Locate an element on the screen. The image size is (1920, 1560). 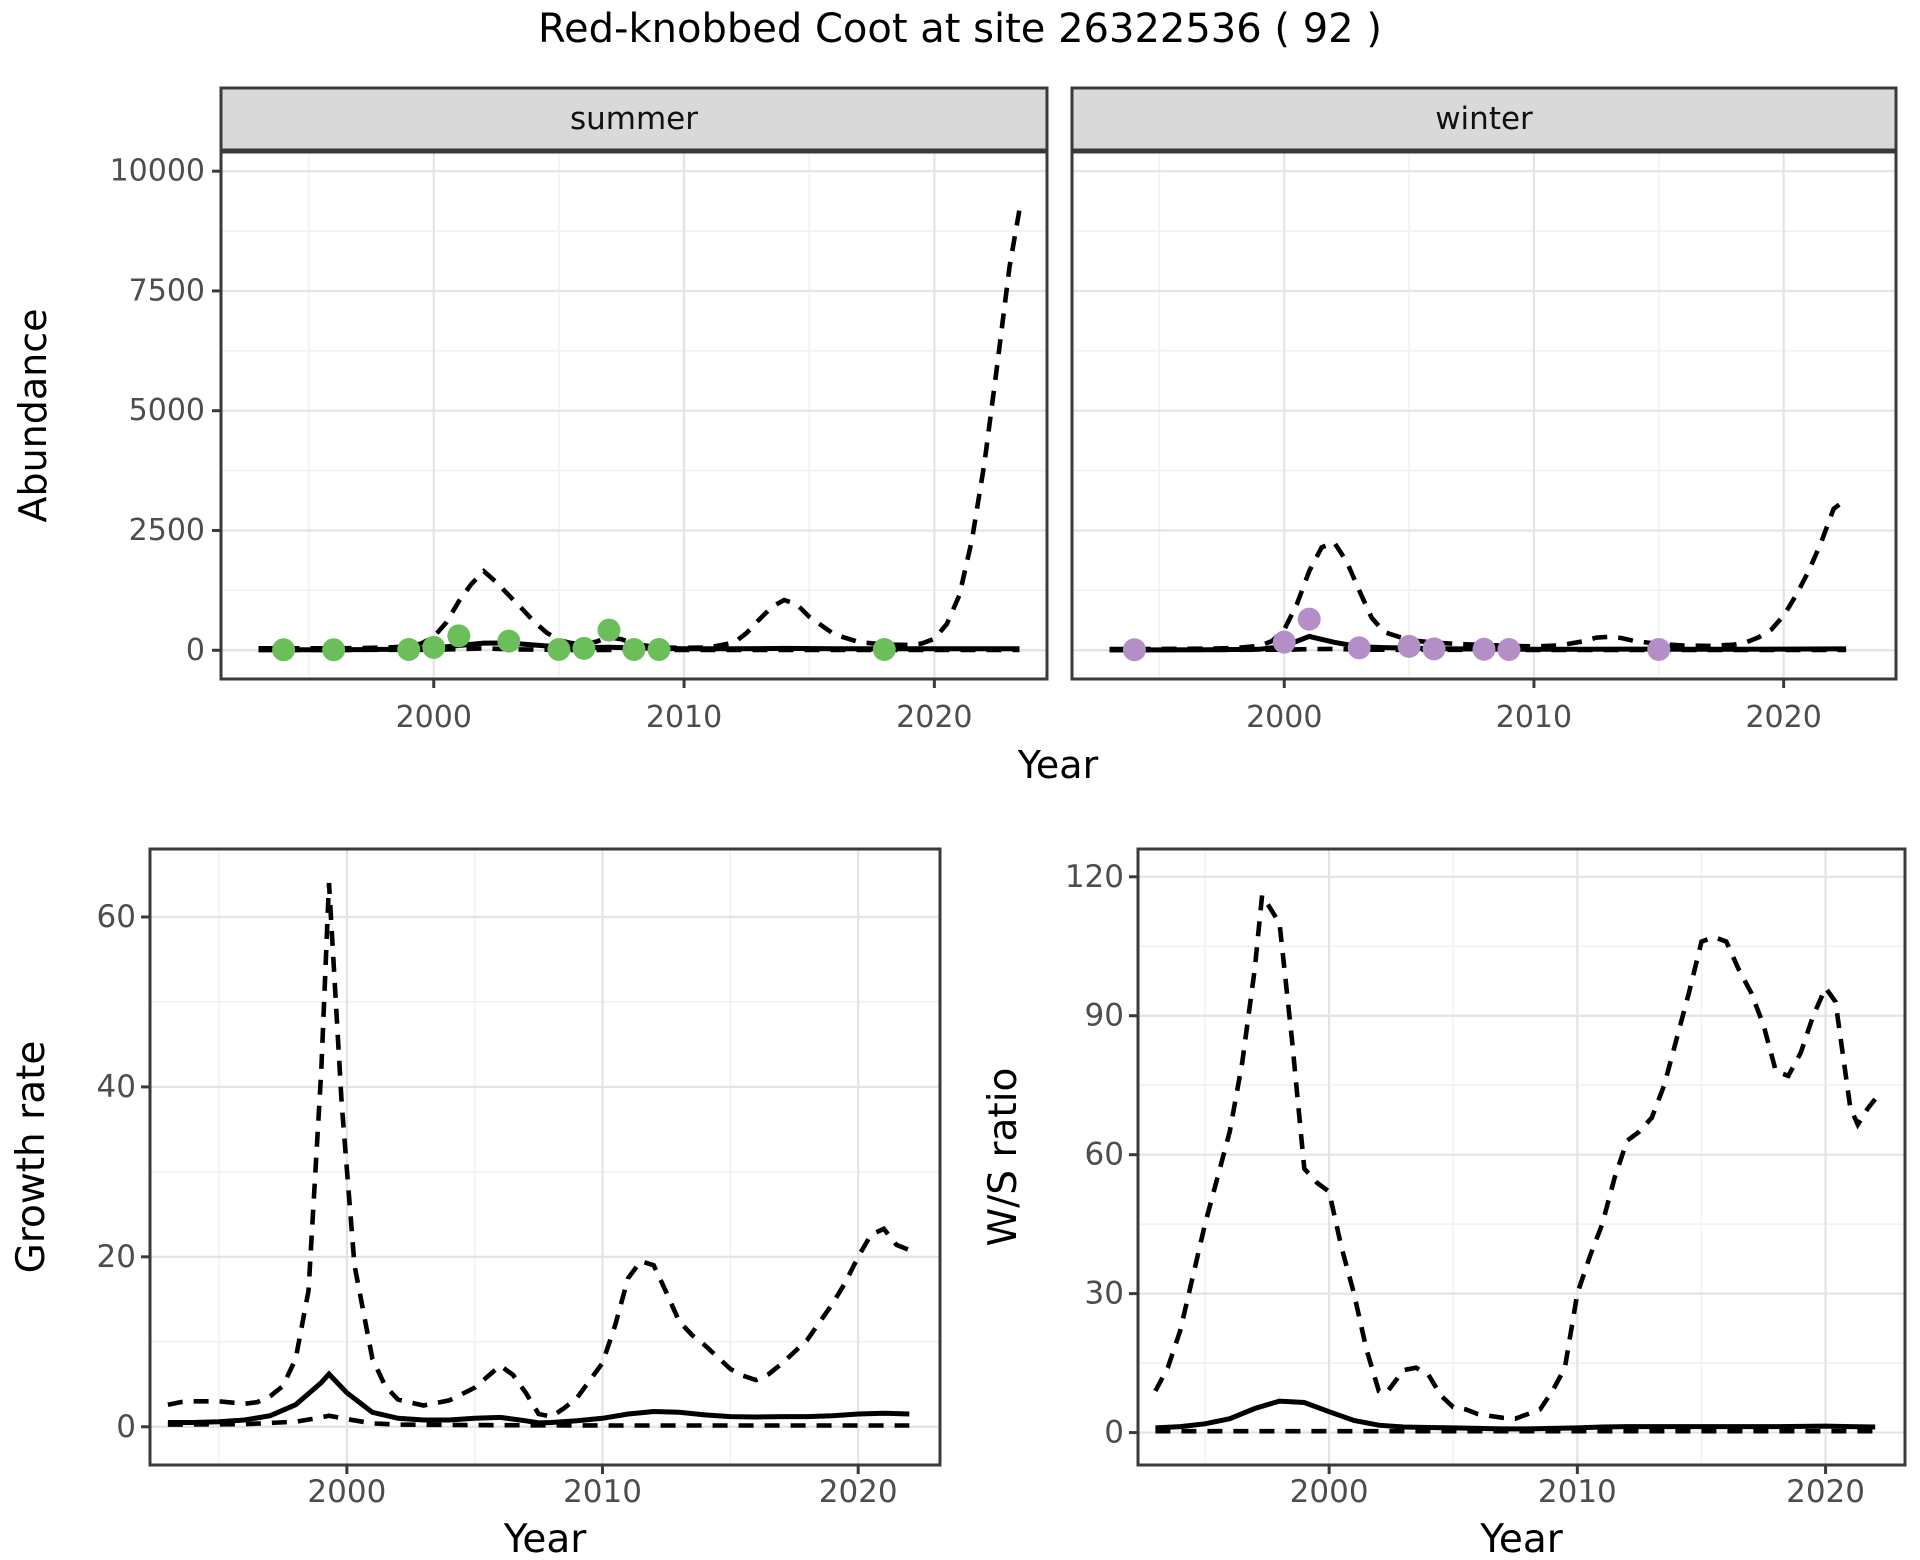
y-axis-title: Growth rate is located at coordinates (31, 1157).